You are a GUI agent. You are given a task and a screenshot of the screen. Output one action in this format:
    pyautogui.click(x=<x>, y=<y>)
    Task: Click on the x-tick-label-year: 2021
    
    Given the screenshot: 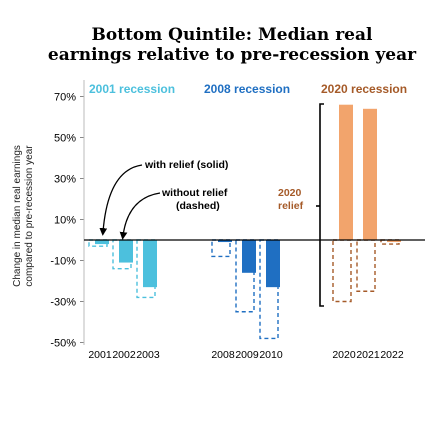 What is the action you would take?
    pyautogui.click(x=368, y=355)
    